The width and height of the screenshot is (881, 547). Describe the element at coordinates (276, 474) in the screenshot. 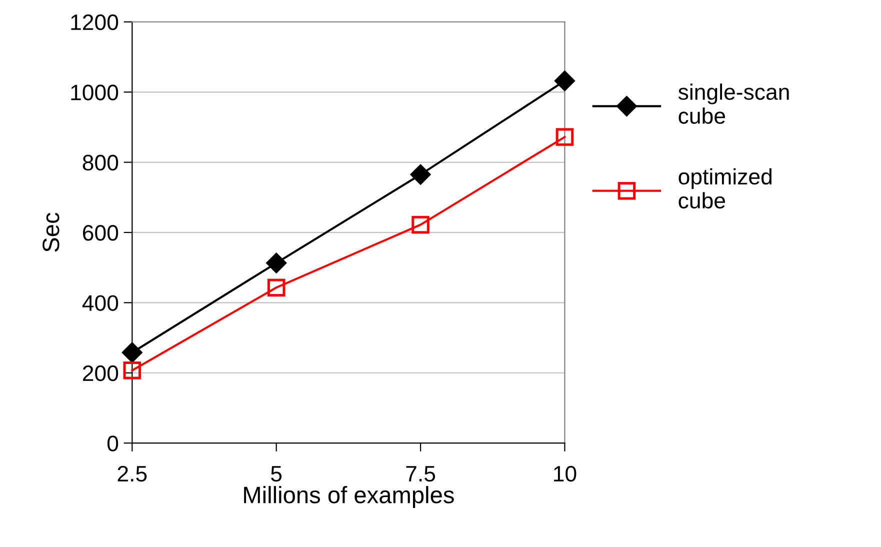

I see `x-tick-label: 5` at that location.